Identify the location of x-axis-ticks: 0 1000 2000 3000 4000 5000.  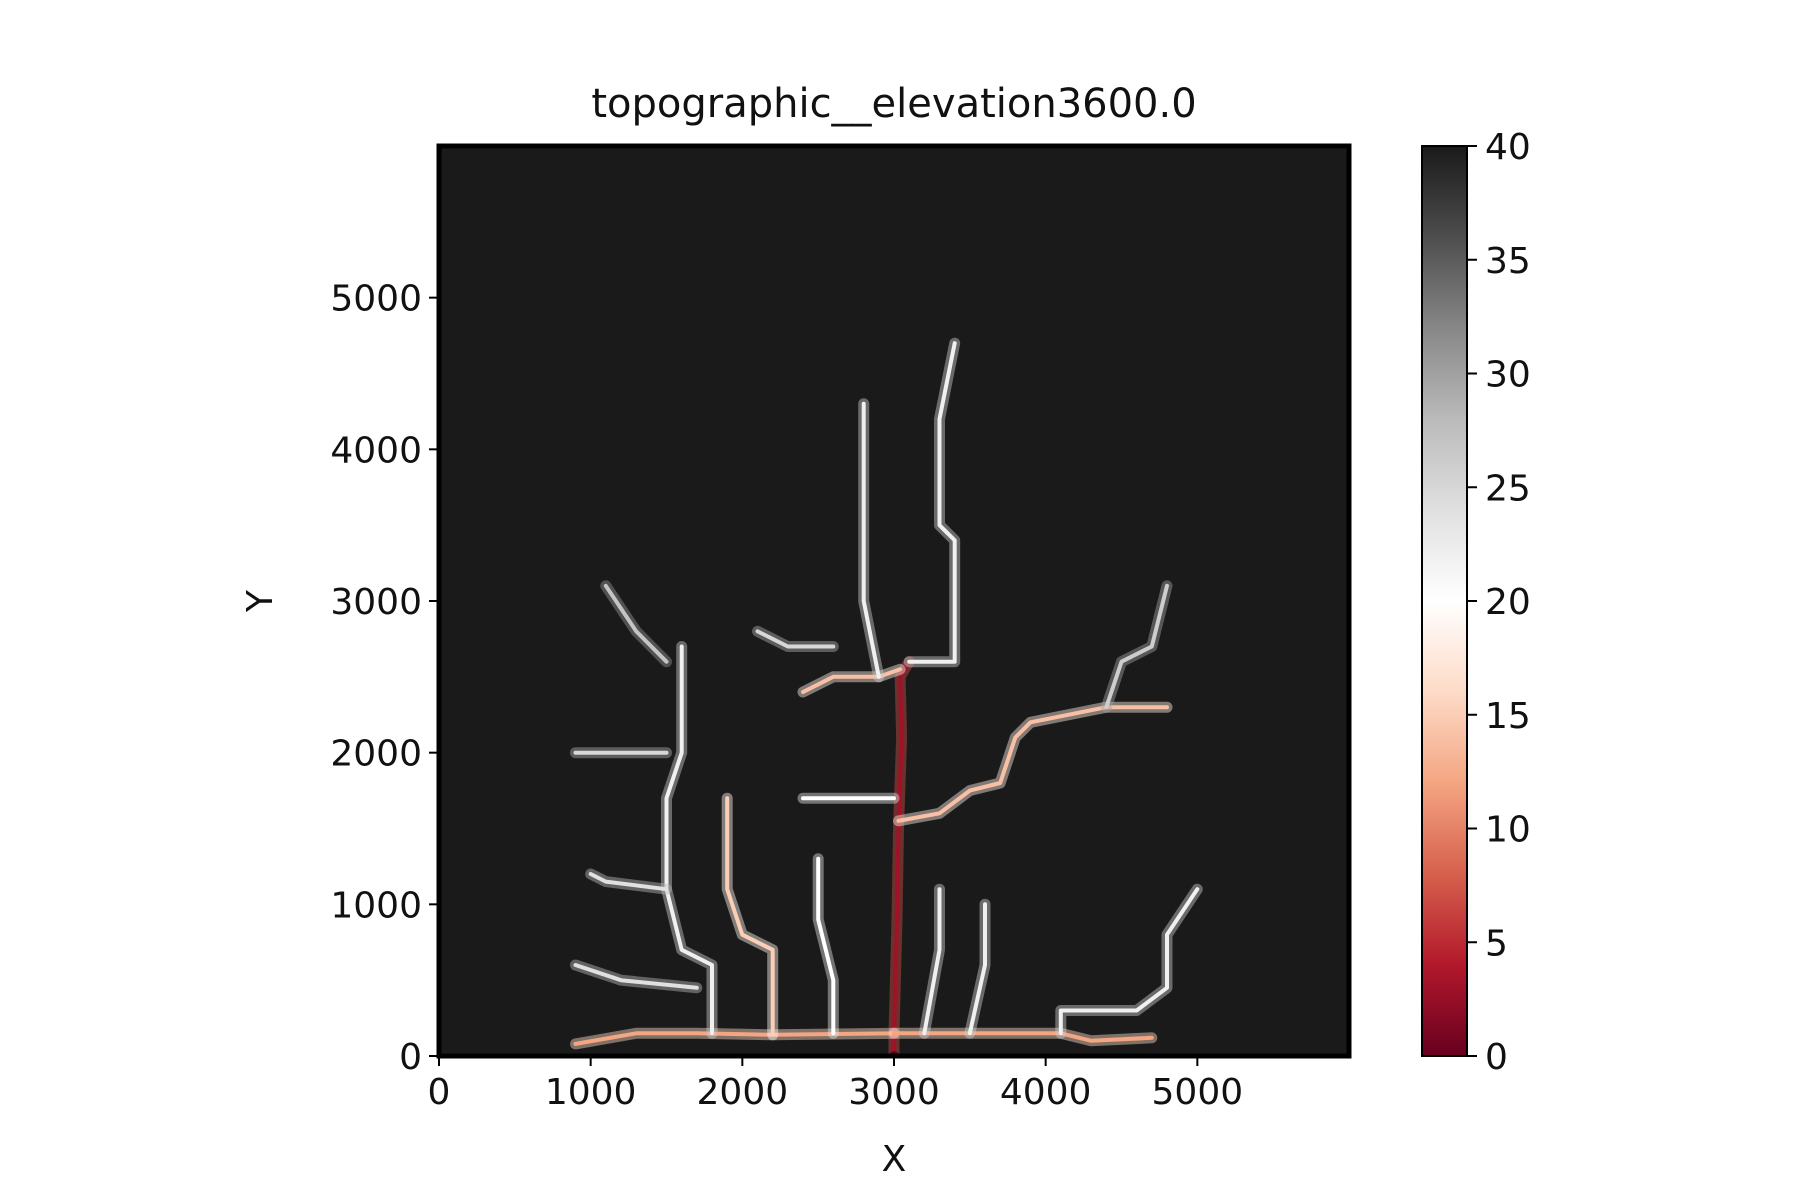
(836, 1084).